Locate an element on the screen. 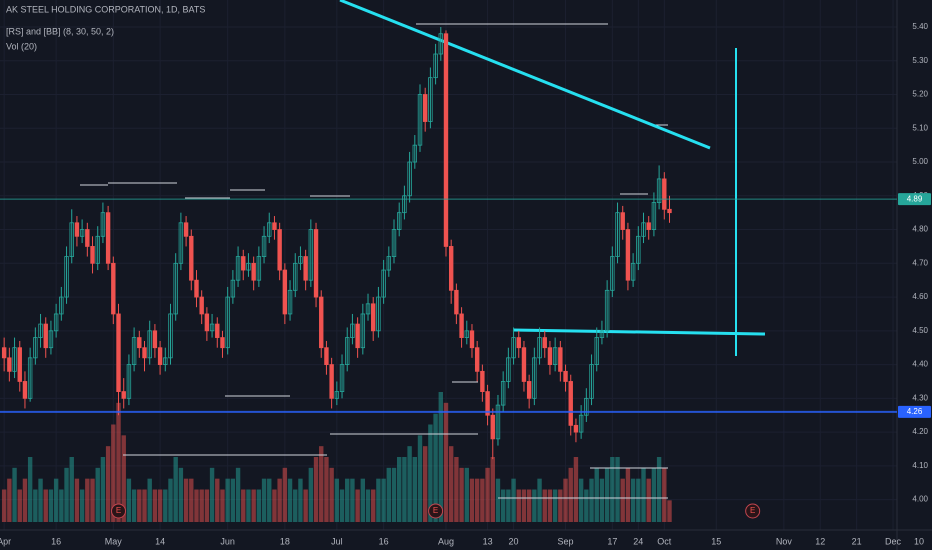 Image resolution: width=932 pixels, height=550 pixels. x-tick-label: Oct is located at coordinates (664, 541).